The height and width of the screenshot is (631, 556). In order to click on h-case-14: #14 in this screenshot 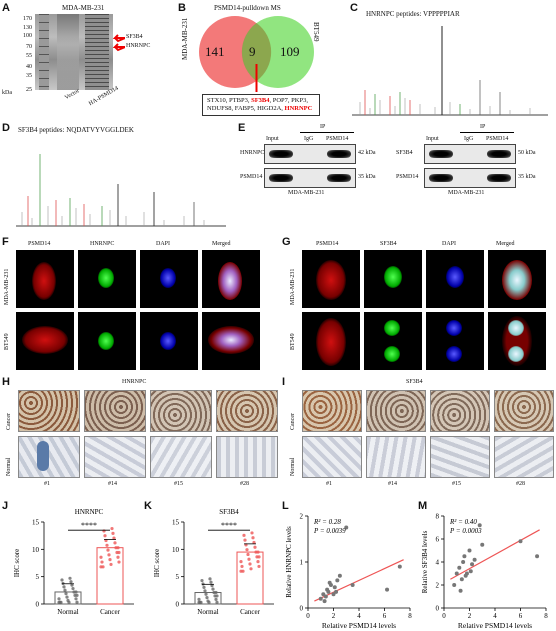, I will do `click(112, 484)`.